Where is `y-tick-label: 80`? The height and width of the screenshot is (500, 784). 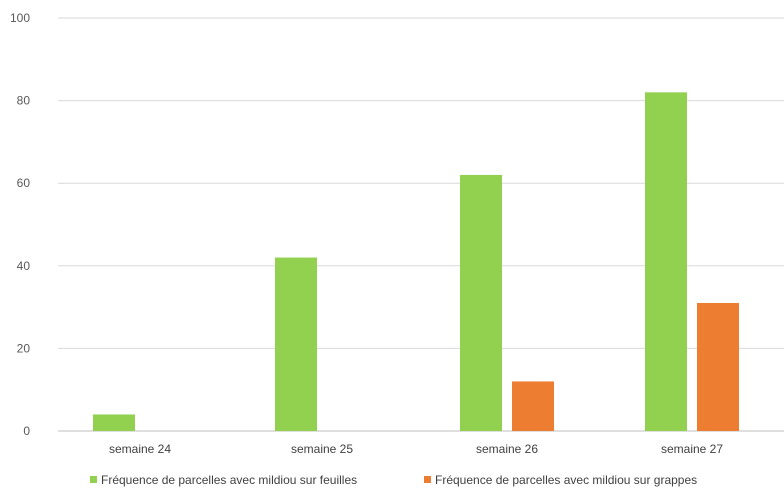 y-tick-label: 80 is located at coordinates (24, 101).